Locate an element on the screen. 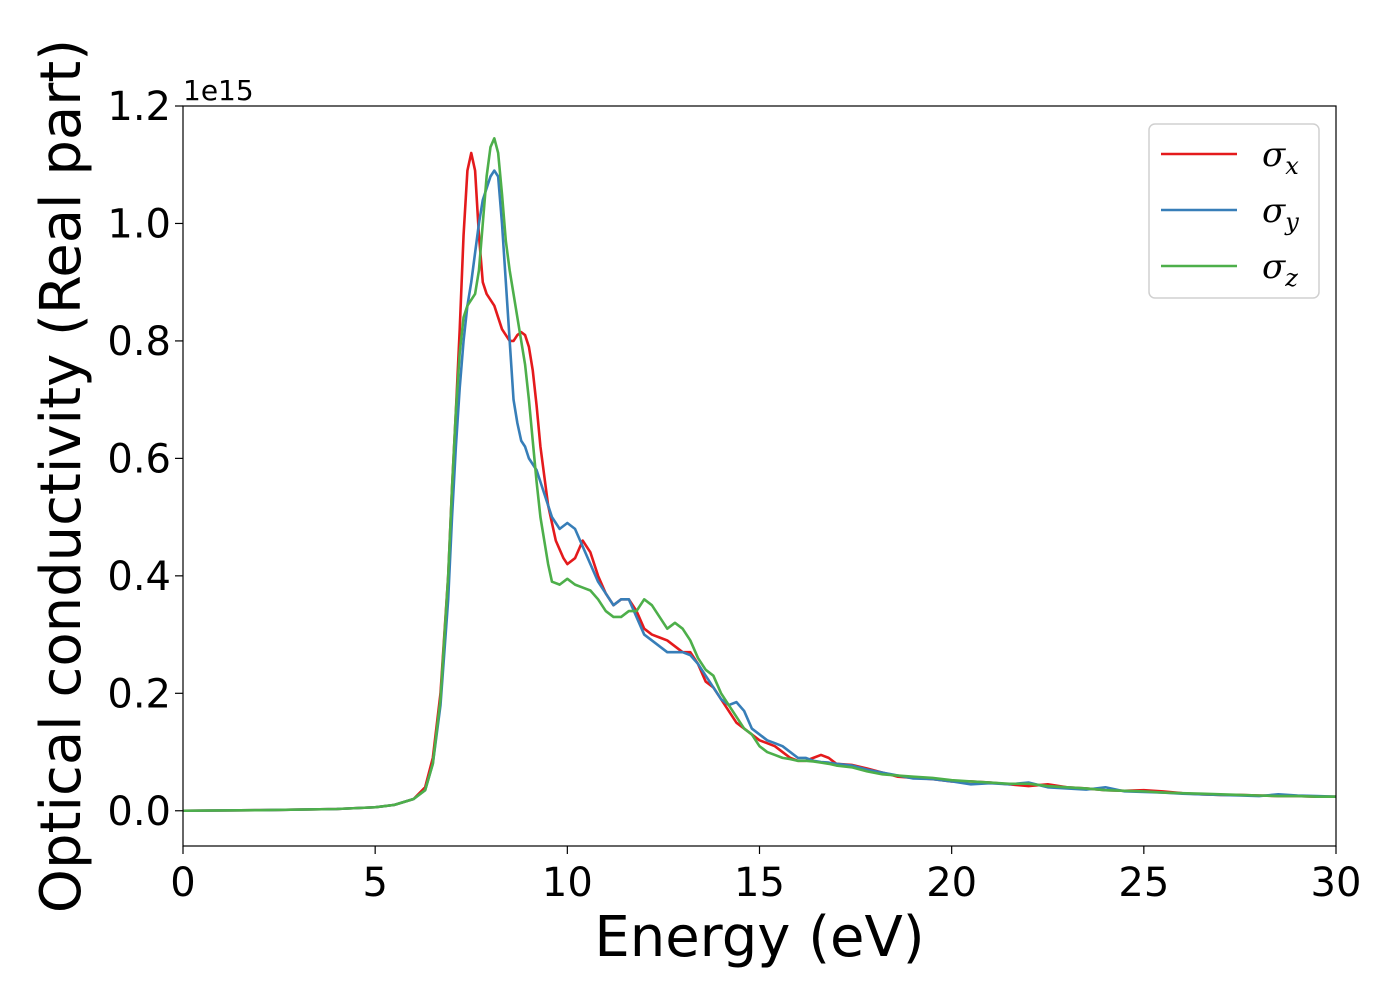 The image size is (1400, 1000). x-tick-label: 30 is located at coordinates (1336, 883).